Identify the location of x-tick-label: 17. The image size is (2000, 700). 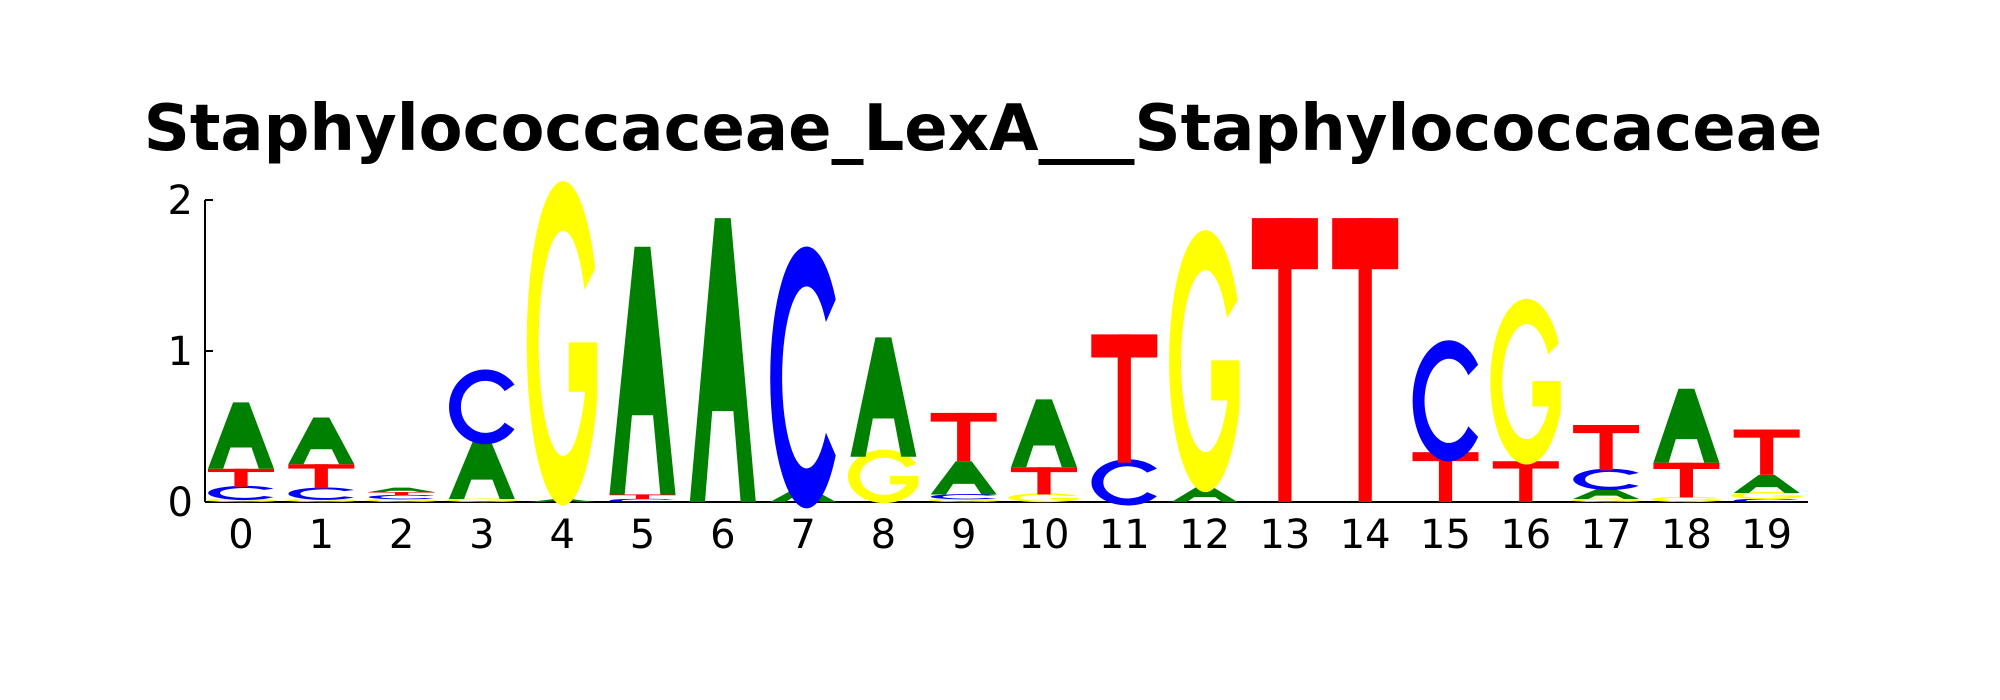
(1606, 535).